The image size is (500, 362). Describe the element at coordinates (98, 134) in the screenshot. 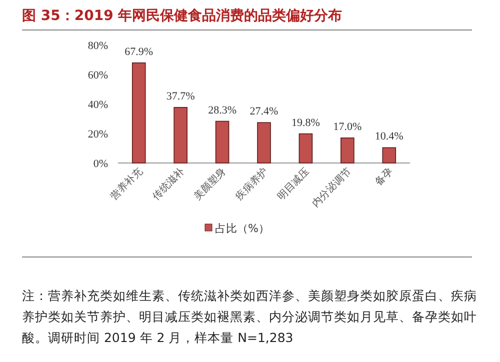

I see `y-tick-label: 20%` at that location.